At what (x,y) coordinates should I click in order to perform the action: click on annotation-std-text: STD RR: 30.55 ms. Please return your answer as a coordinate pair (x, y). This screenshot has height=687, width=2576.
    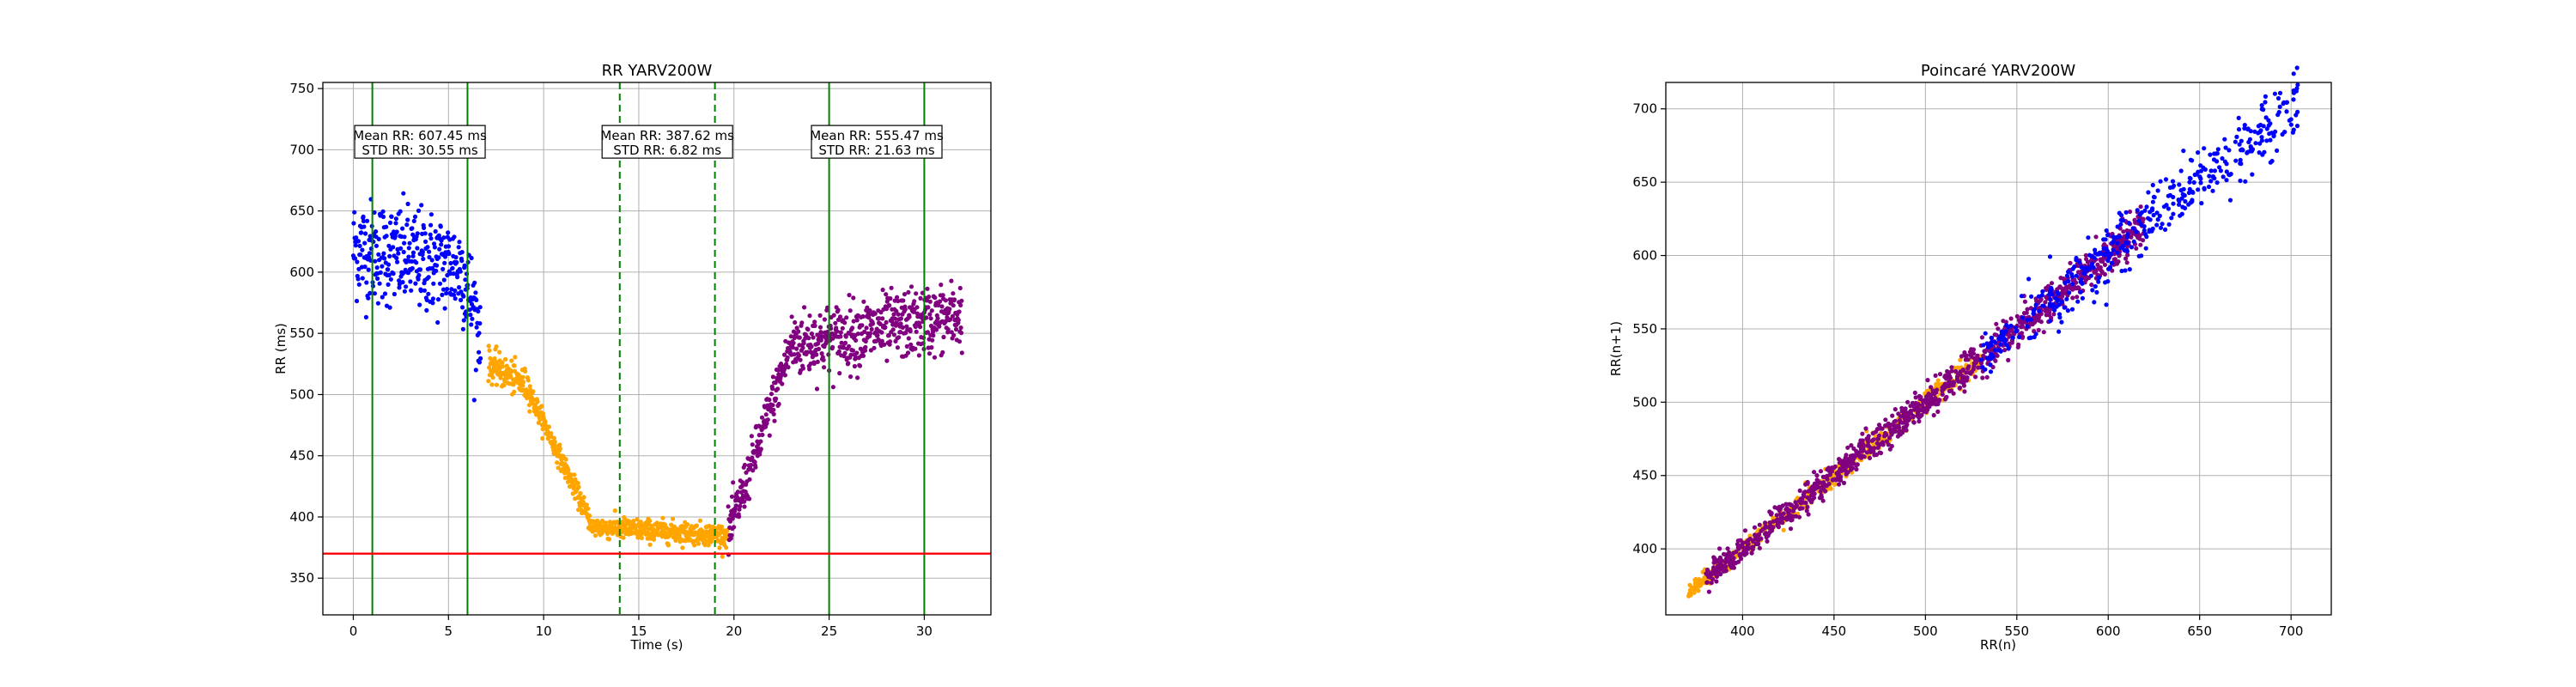
    Looking at the image, I should click on (420, 150).